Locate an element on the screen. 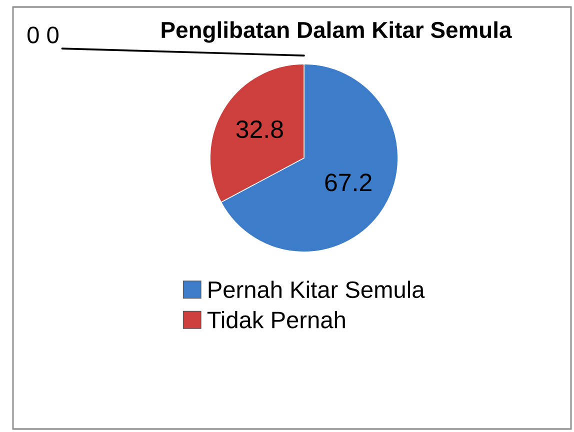 The width and height of the screenshot is (574, 432). data-label: 67.2 is located at coordinates (348, 183).